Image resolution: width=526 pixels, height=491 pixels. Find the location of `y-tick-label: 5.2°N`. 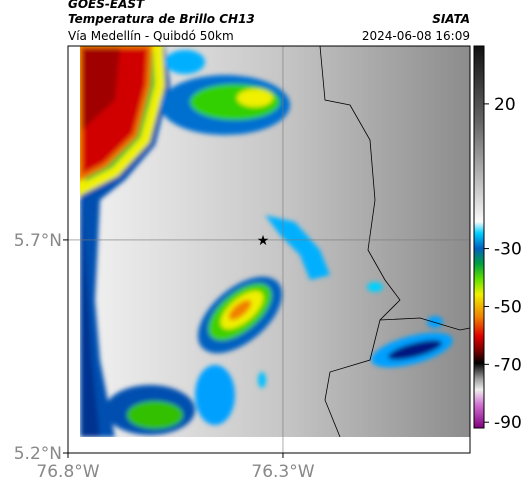

y-tick-label: 5.2°N is located at coordinates (38, 454).